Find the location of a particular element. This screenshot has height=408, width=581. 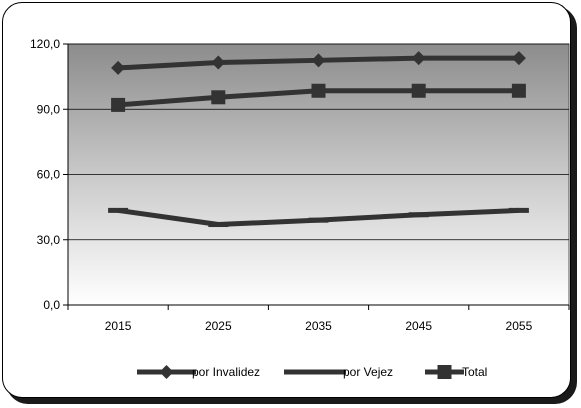

x-tick-label: 2015 is located at coordinates (118, 326).